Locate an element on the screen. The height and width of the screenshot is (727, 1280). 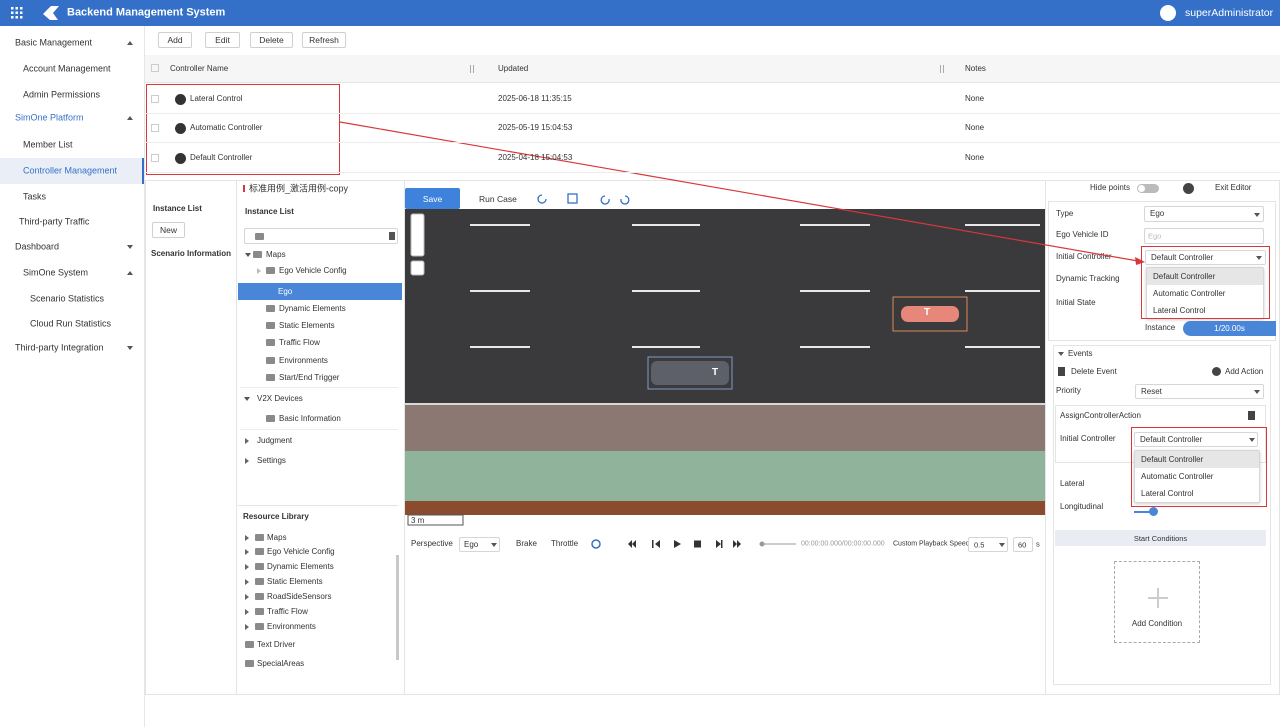
perspective-select: Ego is located at coordinates (479, 544).